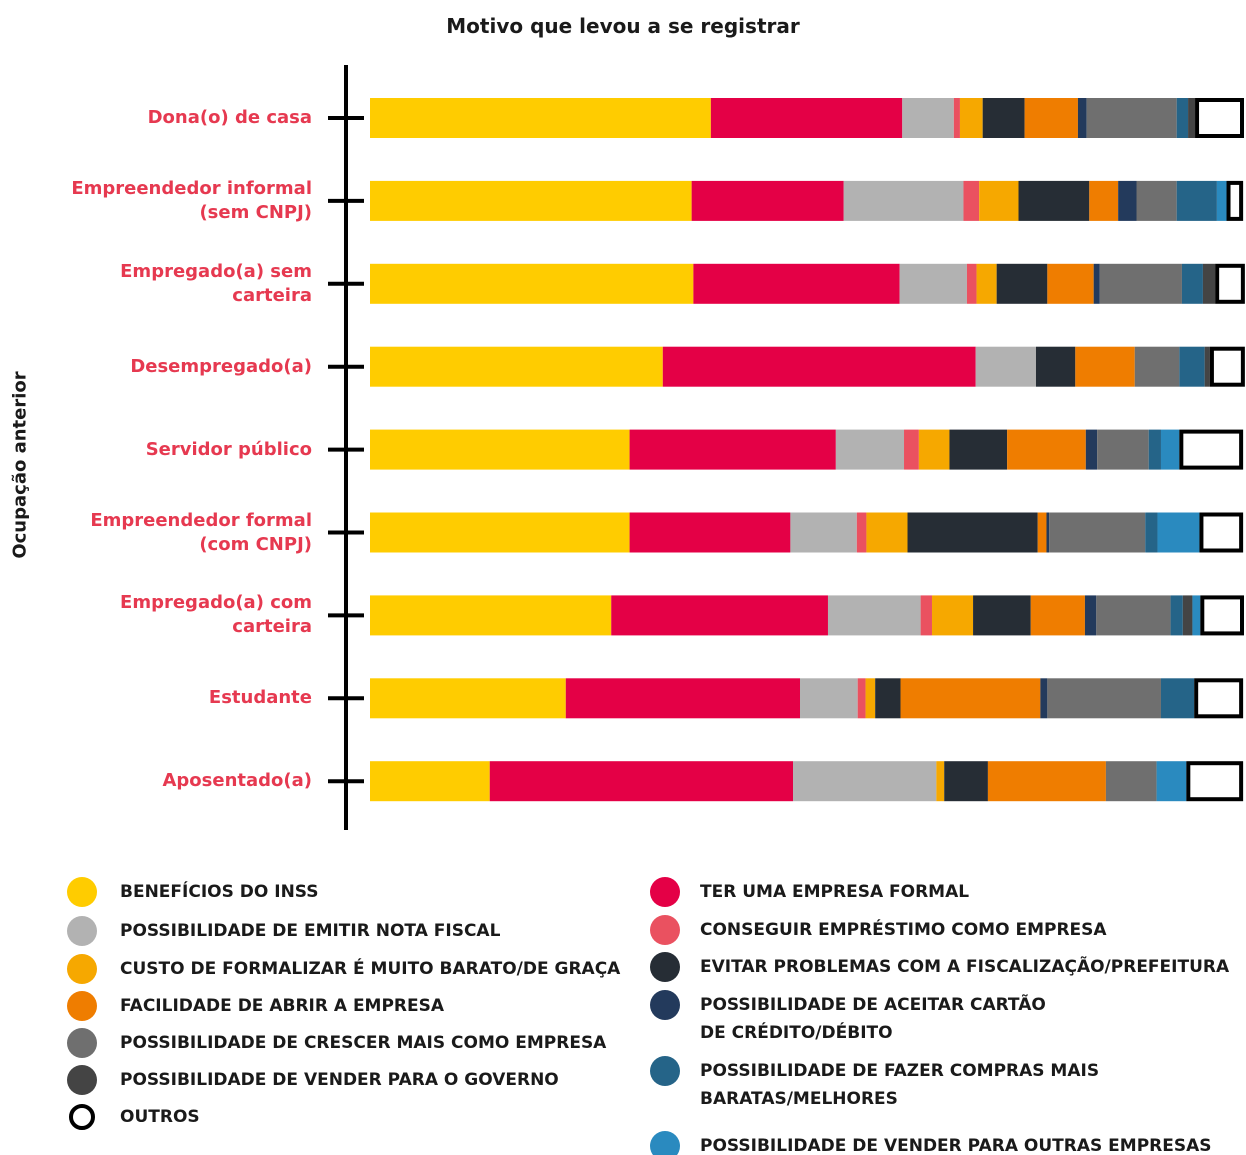 This screenshot has width=1246, height=1155. Describe the element at coordinates (835, 892) in the screenshot. I see `legend-label: TER UMA EMPRESA FORMAL` at that location.